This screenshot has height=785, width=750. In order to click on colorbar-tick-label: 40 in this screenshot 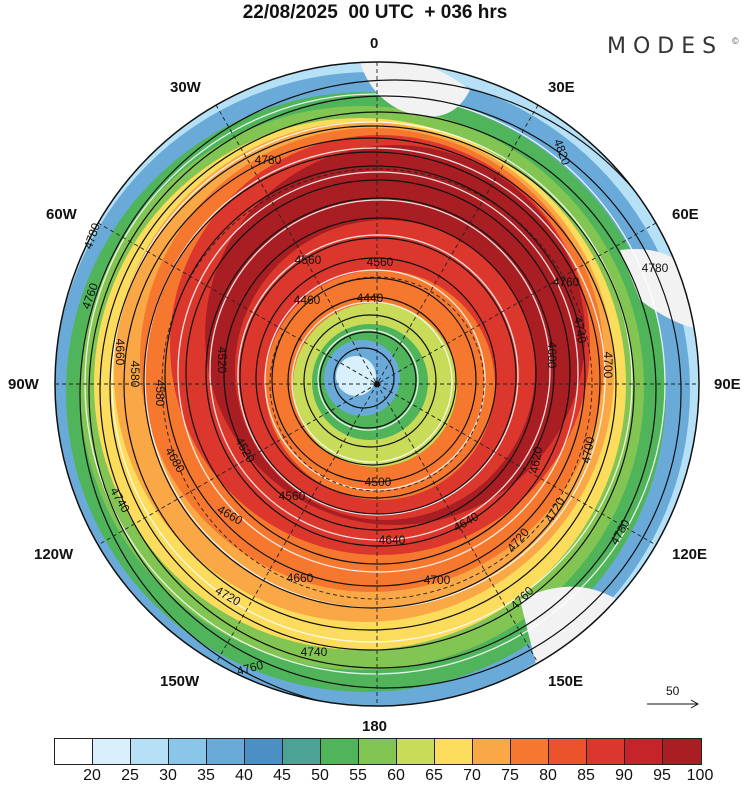, I will do `click(244, 775)`.